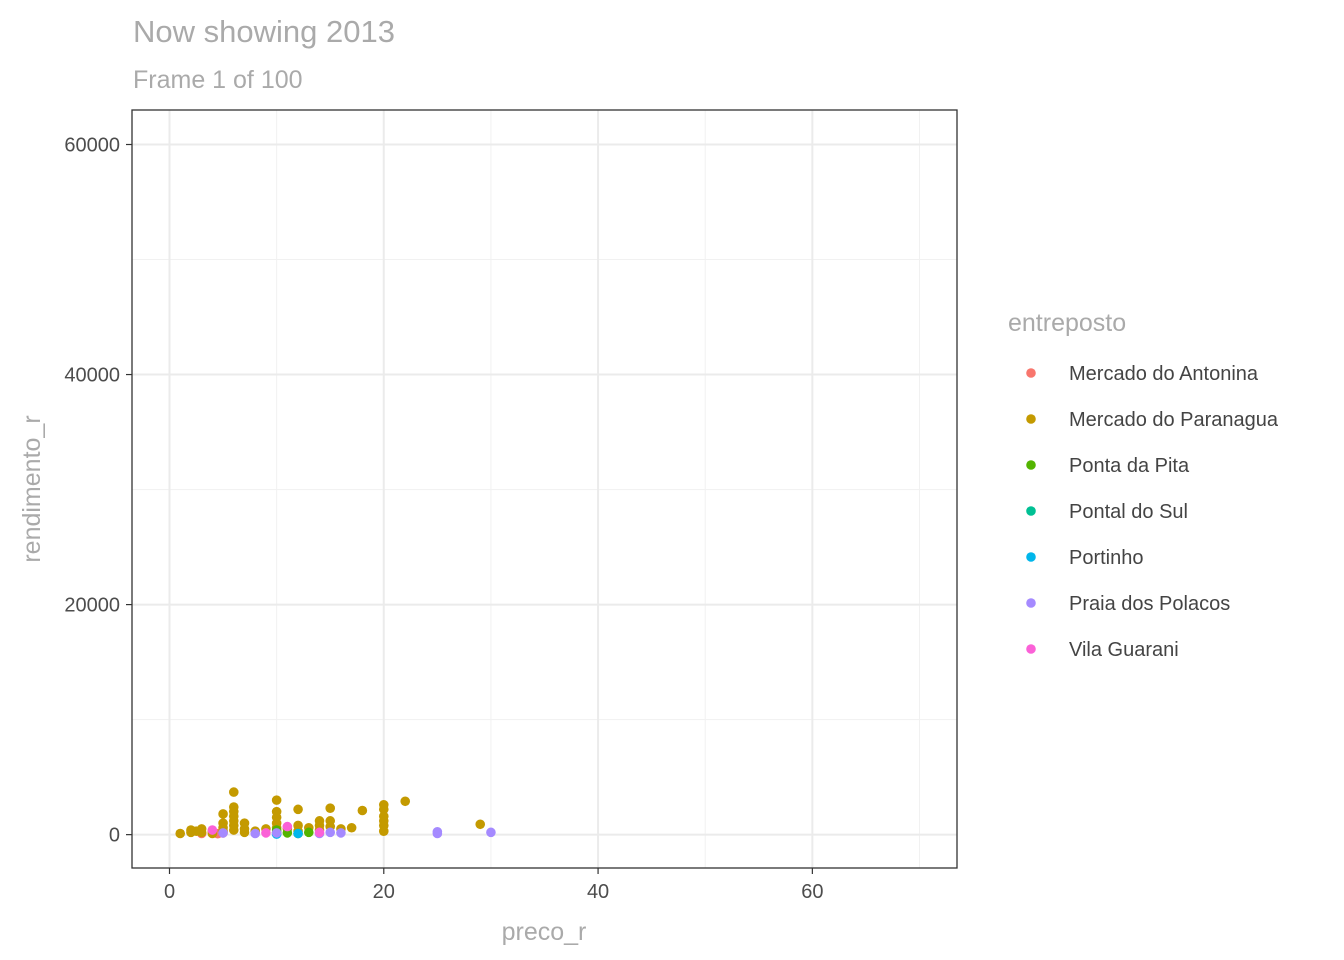  What do you see at coordinates (169, 892) in the screenshot?
I see `x-tick-label: 0` at bounding box center [169, 892].